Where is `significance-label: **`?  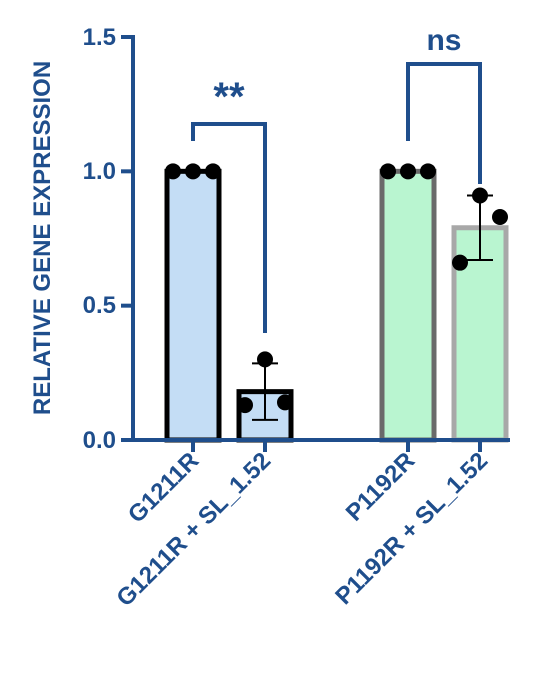
significance-label: ** is located at coordinates (229, 97).